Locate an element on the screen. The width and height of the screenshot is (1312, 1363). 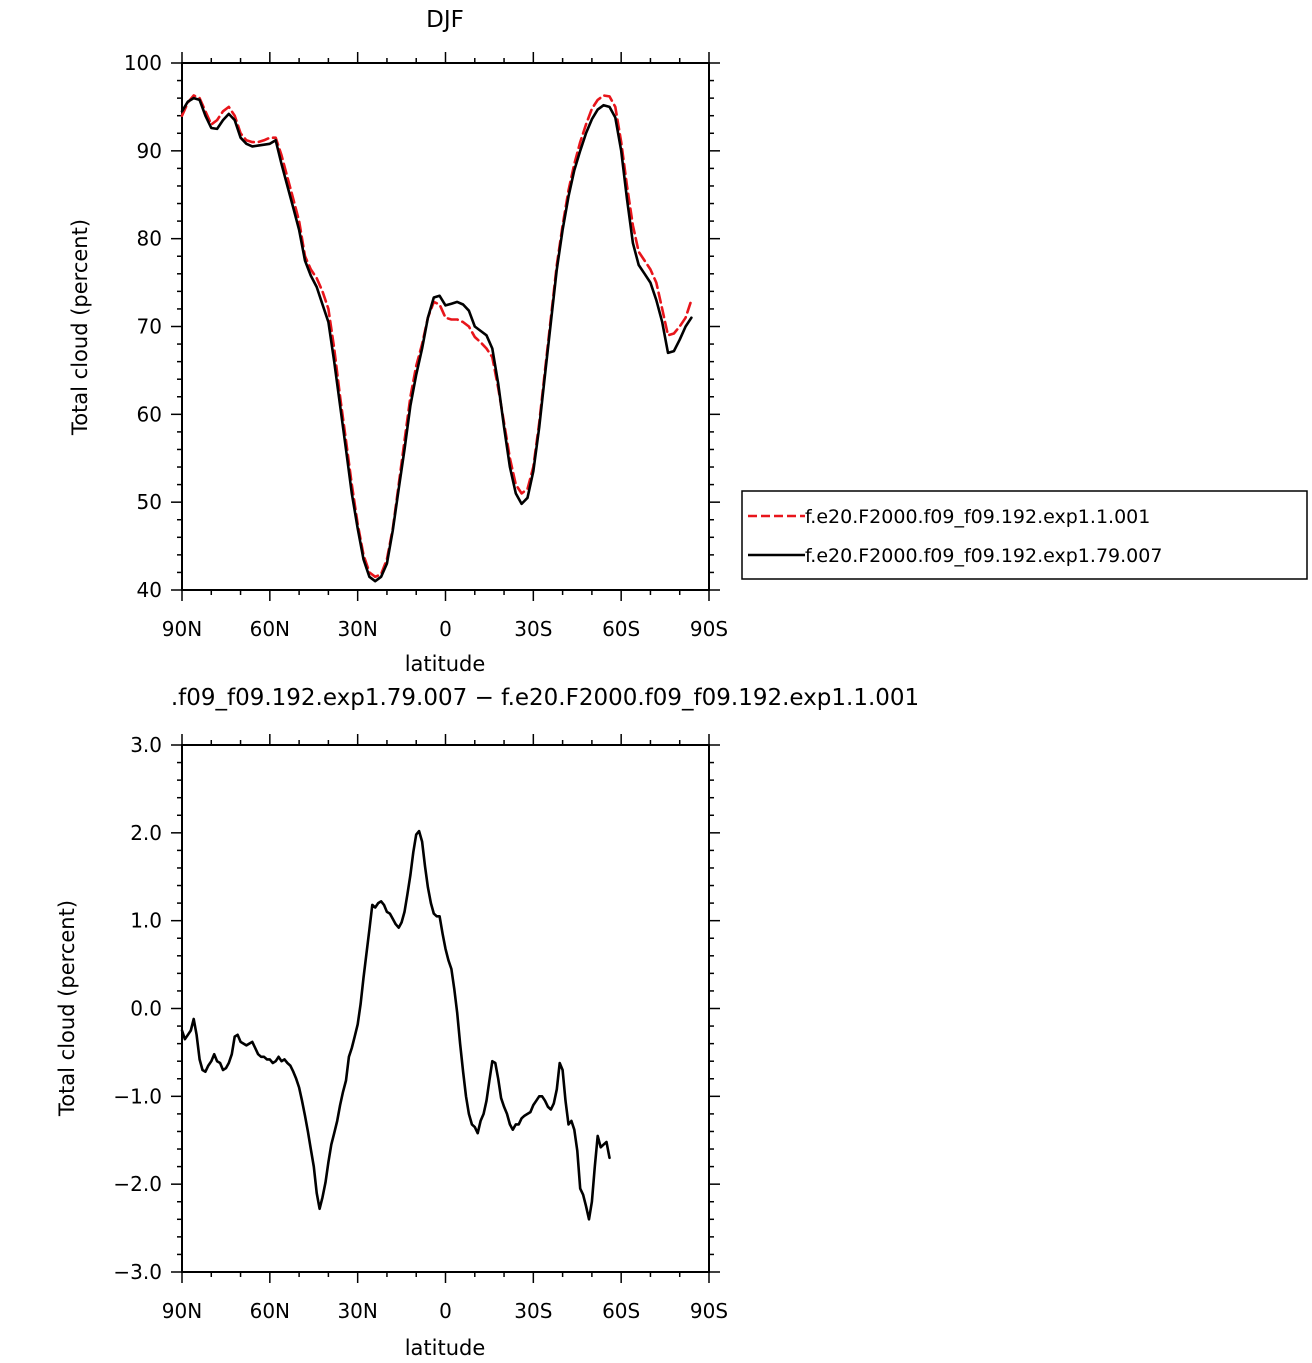
y-tick-label: −2.0 is located at coordinates (137, 1184).